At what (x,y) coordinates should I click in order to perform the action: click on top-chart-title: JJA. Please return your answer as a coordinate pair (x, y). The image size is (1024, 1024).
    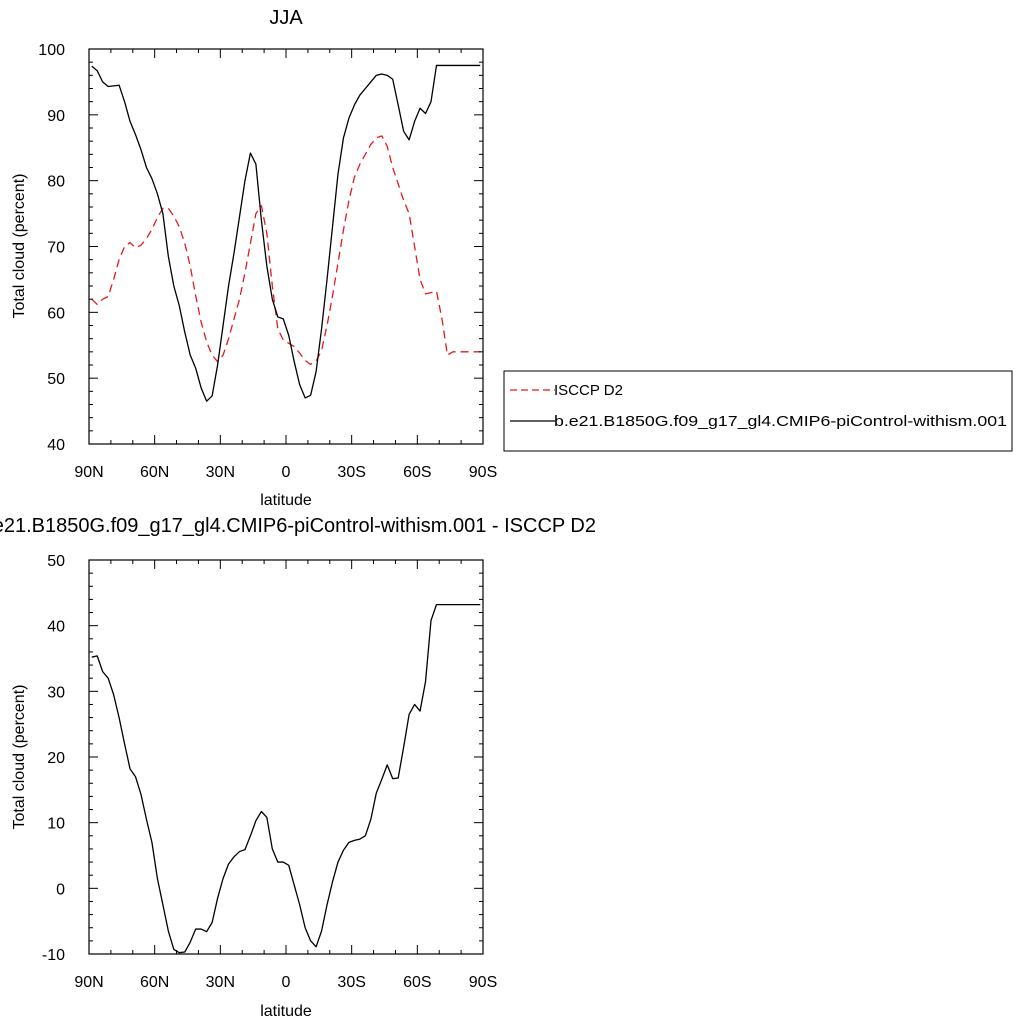
    Looking at the image, I should click on (286, 18).